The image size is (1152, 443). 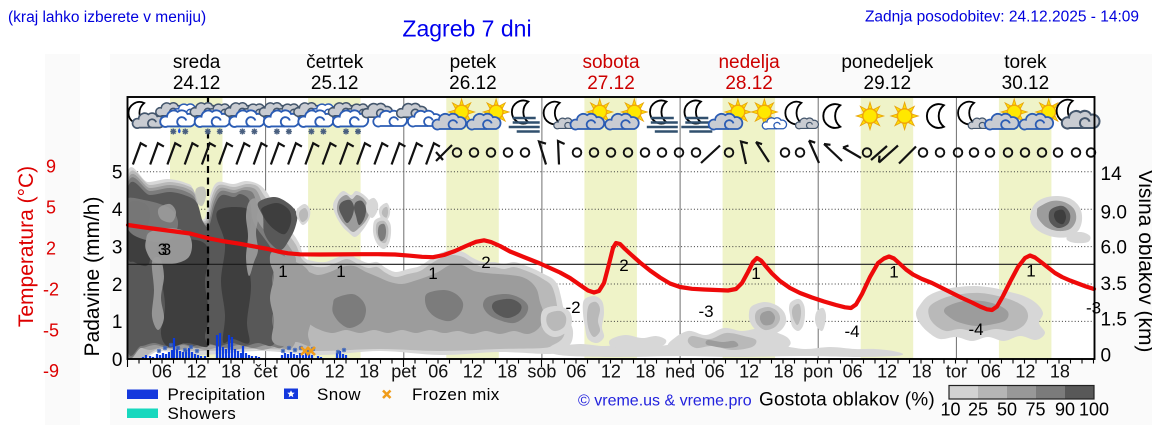 I want to click on svg-text: Frozen mix, so click(x=456, y=394).